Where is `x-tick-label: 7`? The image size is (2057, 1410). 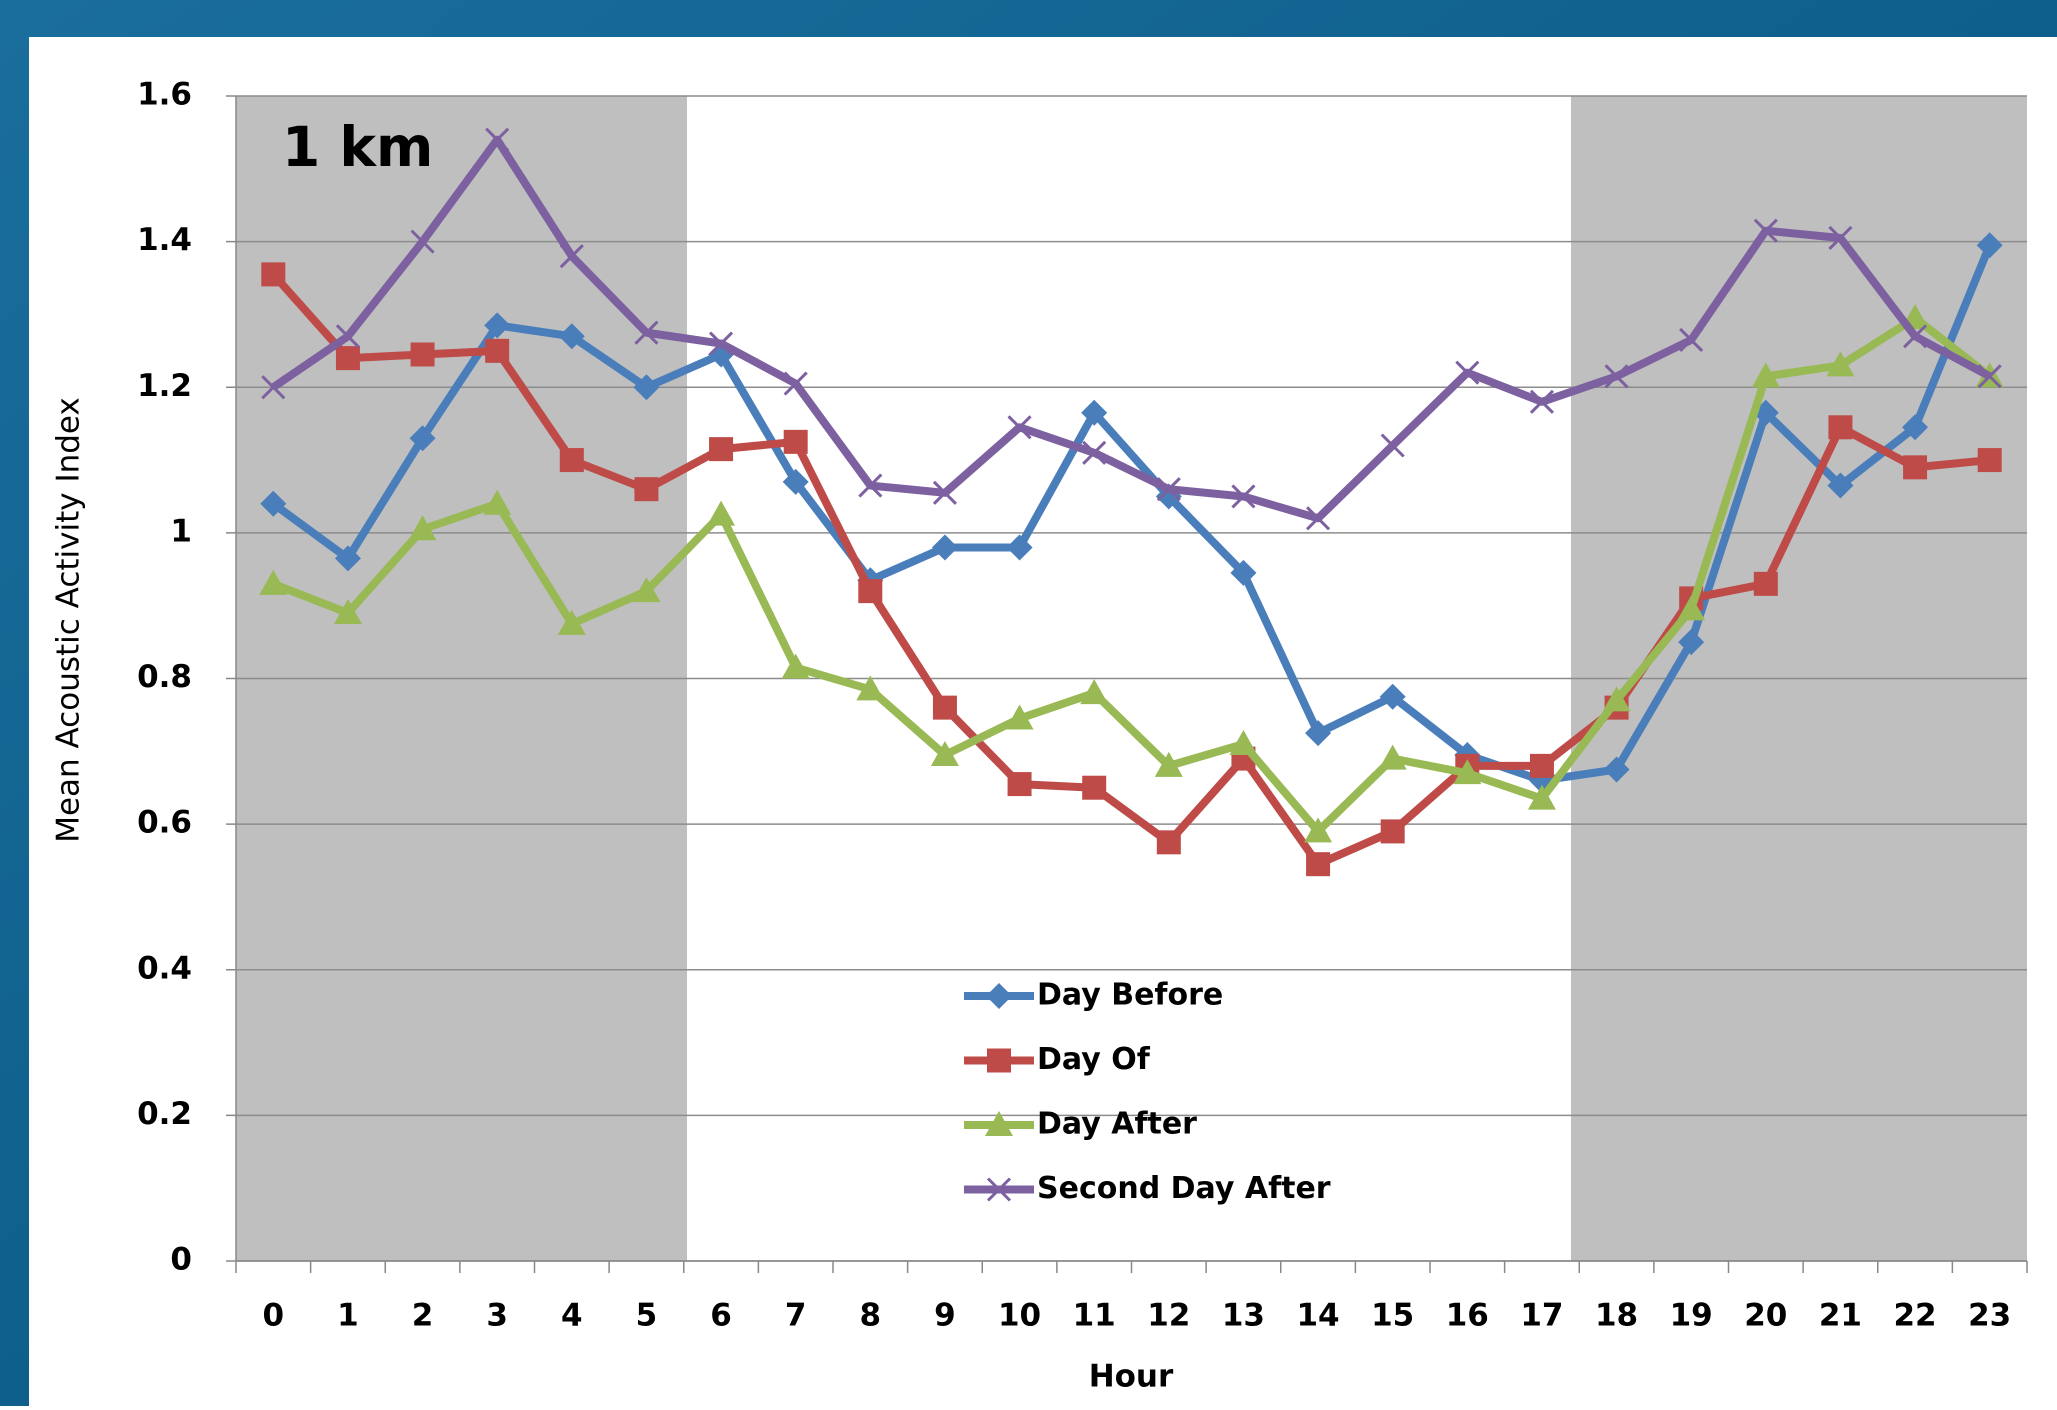
x-tick-label: 7 is located at coordinates (796, 1316).